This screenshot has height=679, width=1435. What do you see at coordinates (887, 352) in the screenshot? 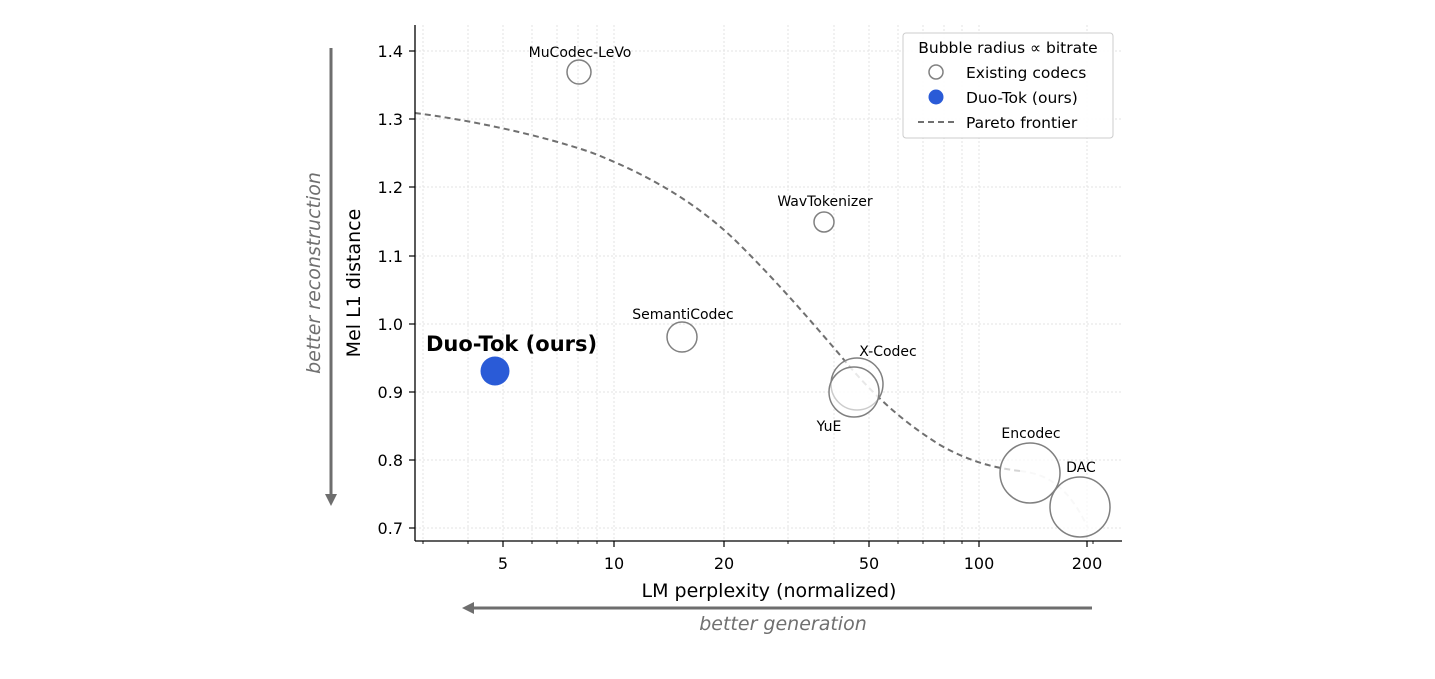
I see `label-x-codec: X-Codec` at bounding box center [887, 352].